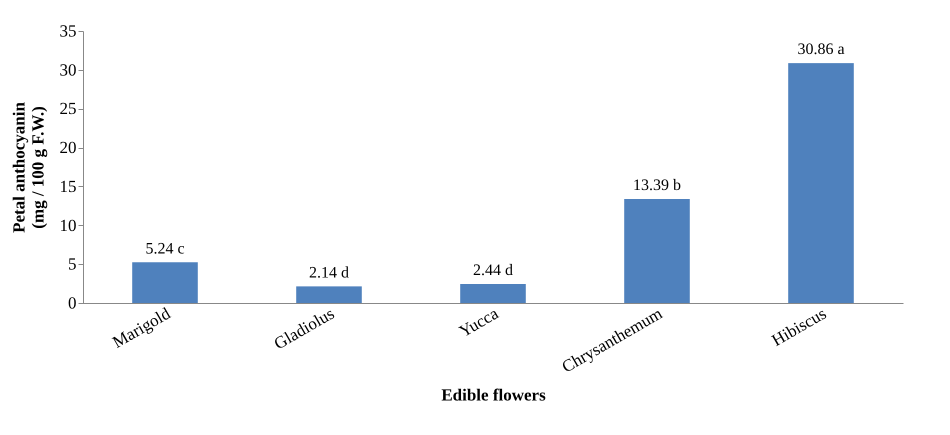  What do you see at coordinates (68, 148) in the screenshot?
I see `y-tick-label: 20` at bounding box center [68, 148].